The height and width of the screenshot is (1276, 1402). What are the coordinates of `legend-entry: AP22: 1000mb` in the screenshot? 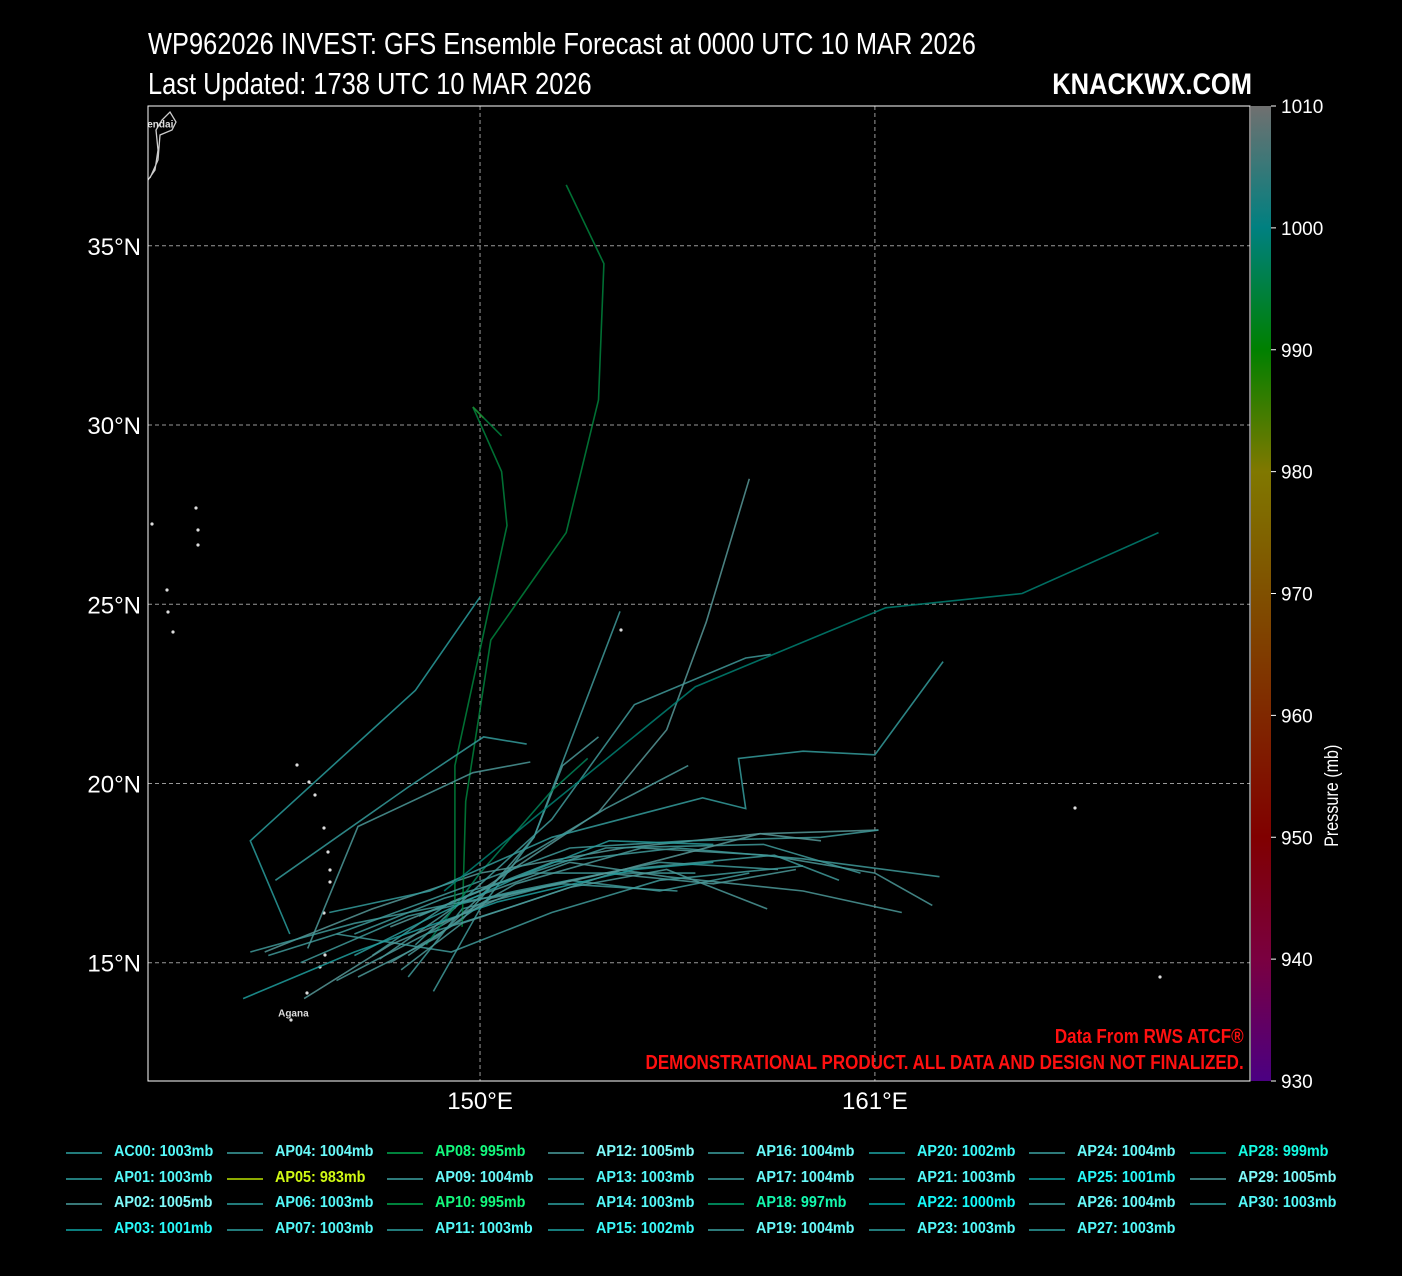 It's located at (965, 1202).